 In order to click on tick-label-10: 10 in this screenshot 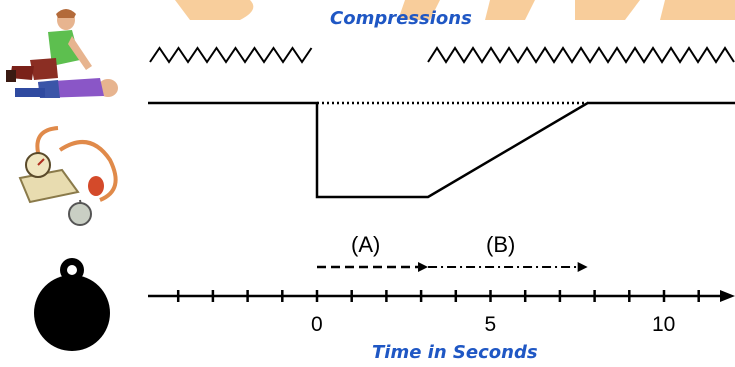, I will do `click(664, 324)`.